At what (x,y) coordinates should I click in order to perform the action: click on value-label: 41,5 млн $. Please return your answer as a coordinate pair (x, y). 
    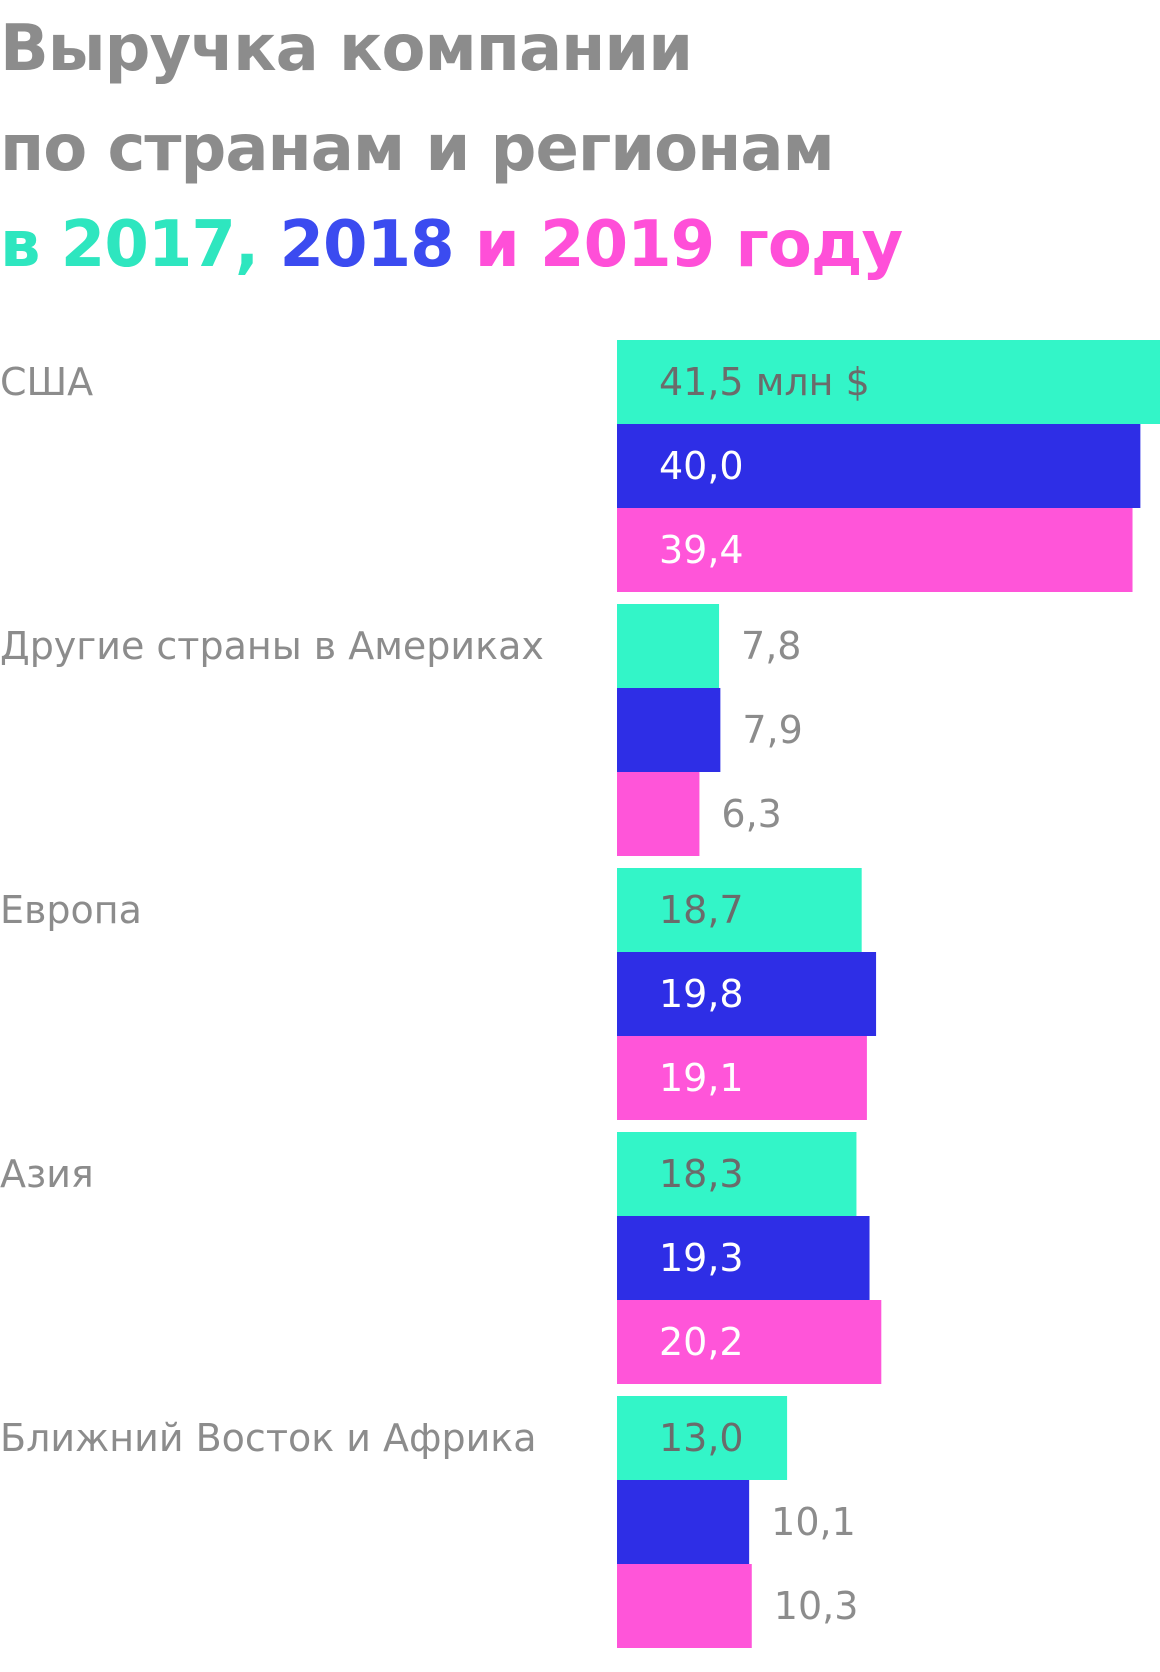
    Looking at the image, I should click on (764, 382).